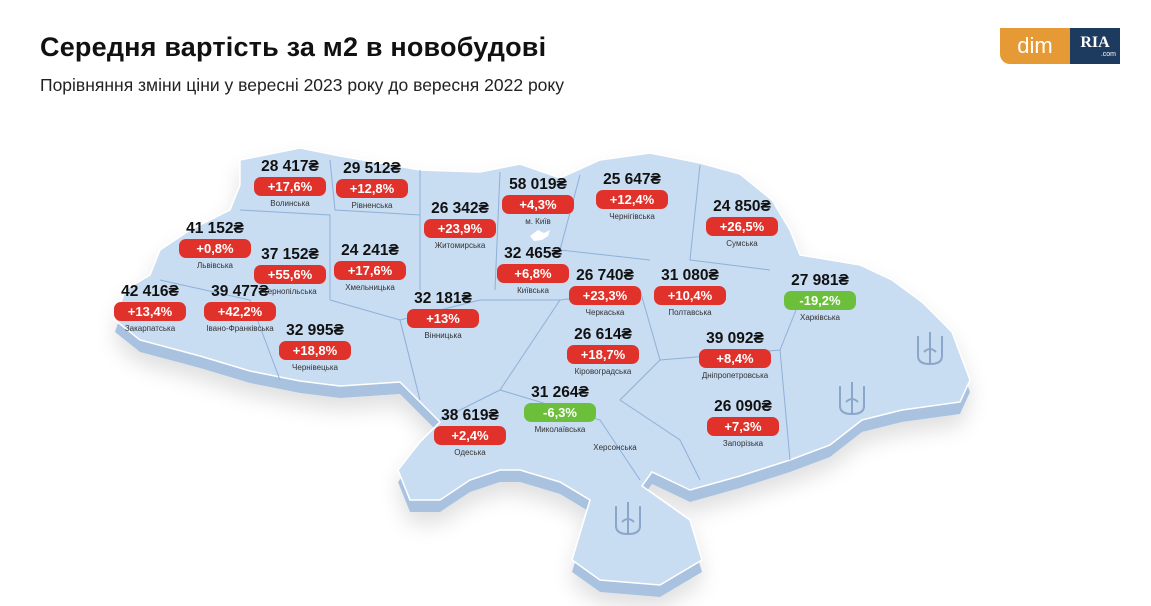 The height and width of the screenshot is (606, 1151). Describe the element at coordinates (743, 443) in the screenshot. I see `region-name: Запорізька` at that location.